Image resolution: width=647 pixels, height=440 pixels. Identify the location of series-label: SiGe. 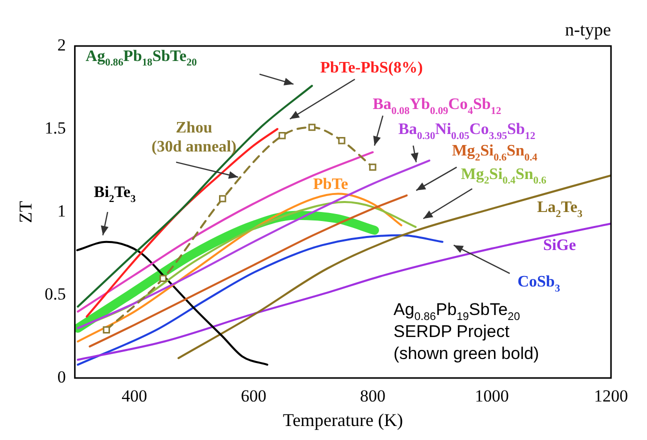
(559, 245).